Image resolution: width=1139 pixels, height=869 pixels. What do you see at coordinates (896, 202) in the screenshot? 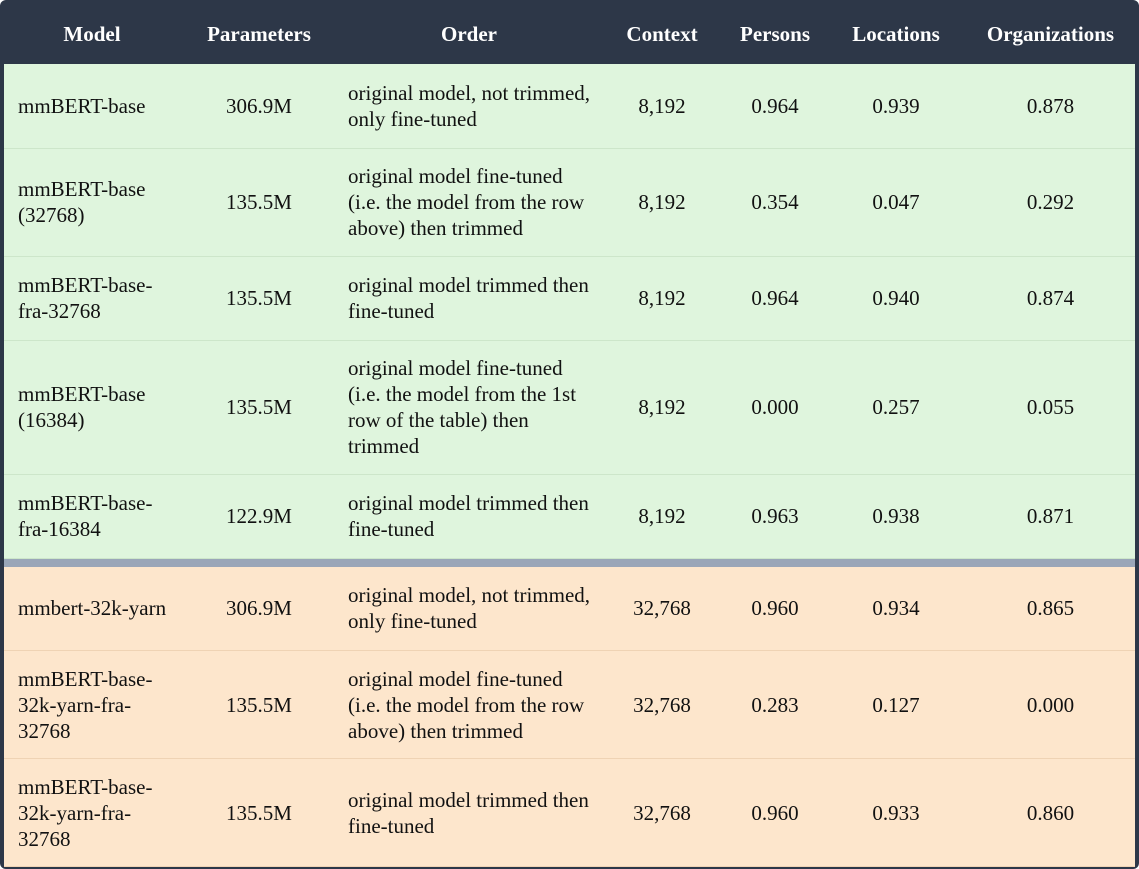
I see `table-cell: 0.047` at bounding box center [896, 202].